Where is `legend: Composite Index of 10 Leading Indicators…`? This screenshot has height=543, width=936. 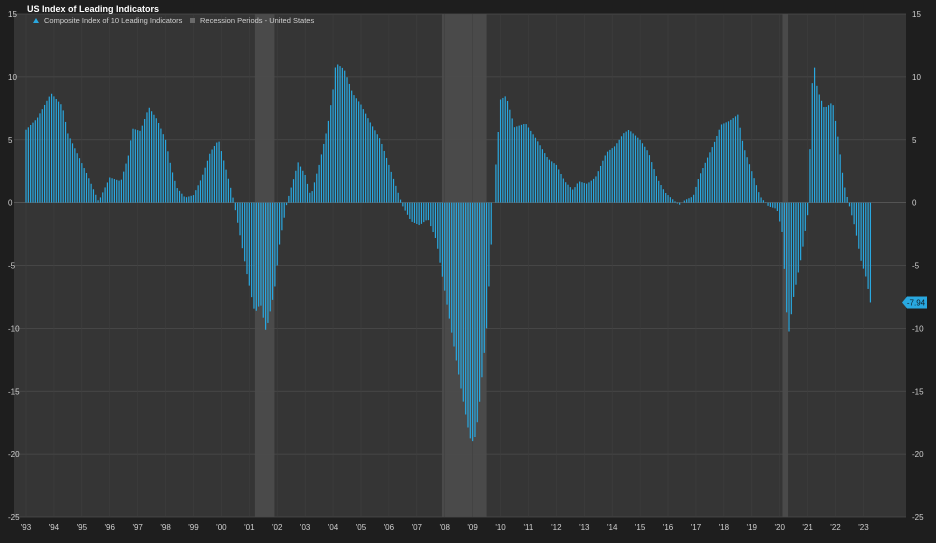
legend: Composite Index of 10 Leading Indicators… is located at coordinates (173, 20).